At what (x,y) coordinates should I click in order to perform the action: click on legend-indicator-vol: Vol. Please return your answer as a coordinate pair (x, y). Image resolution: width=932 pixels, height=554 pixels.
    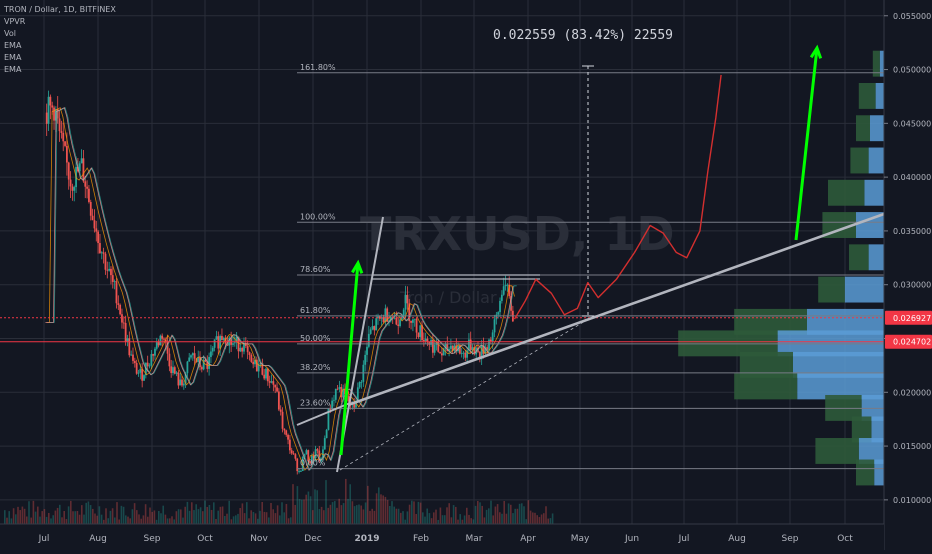
    Looking at the image, I should click on (10, 33).